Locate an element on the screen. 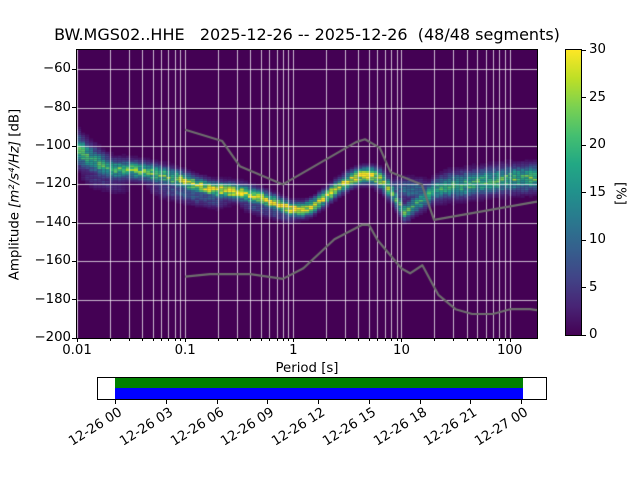 The image size is (640, 480). colorbar-label: [%] is located at coordinates (620, 193).